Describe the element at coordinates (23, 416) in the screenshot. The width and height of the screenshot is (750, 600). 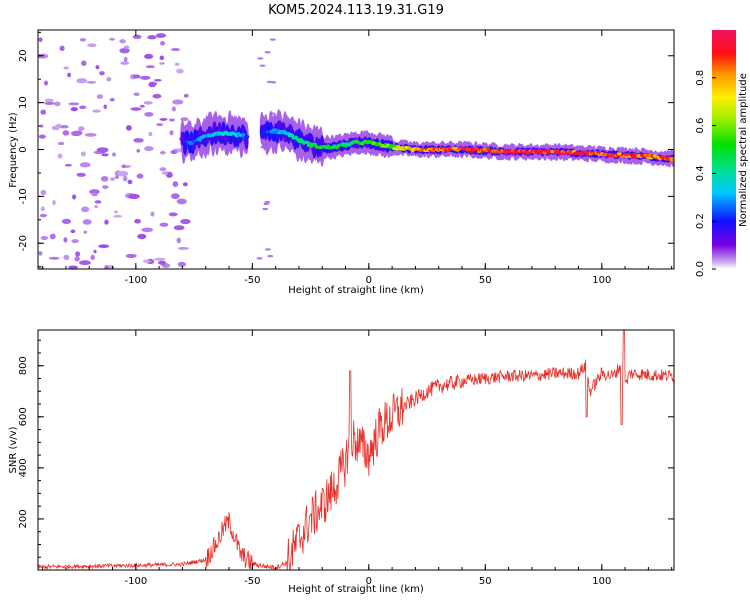
I see `y-tick-label: 600` at that location.